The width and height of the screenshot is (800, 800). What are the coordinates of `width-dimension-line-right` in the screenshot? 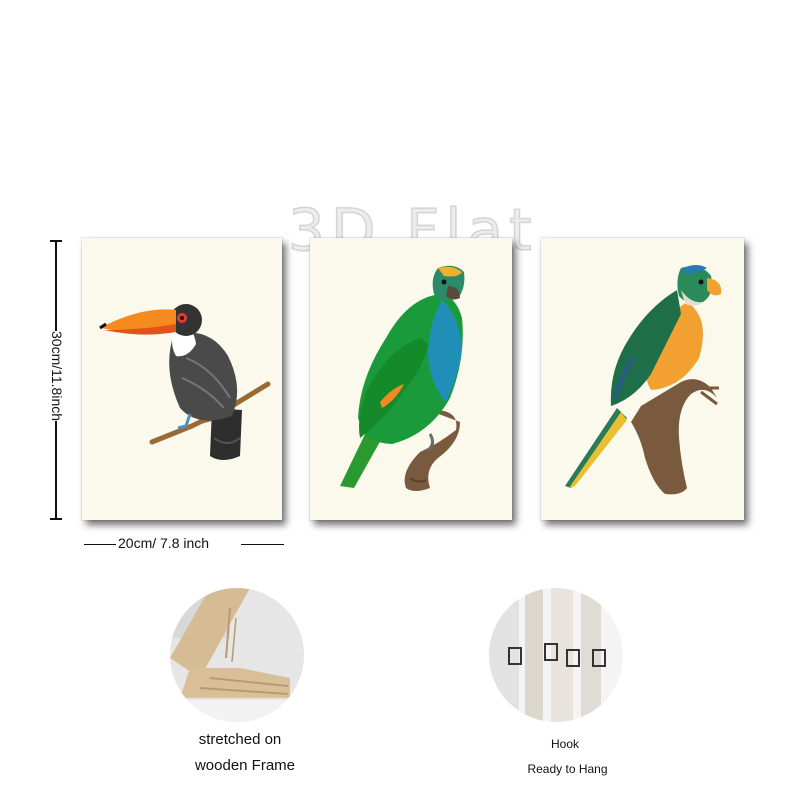 It's located at (262, 544).